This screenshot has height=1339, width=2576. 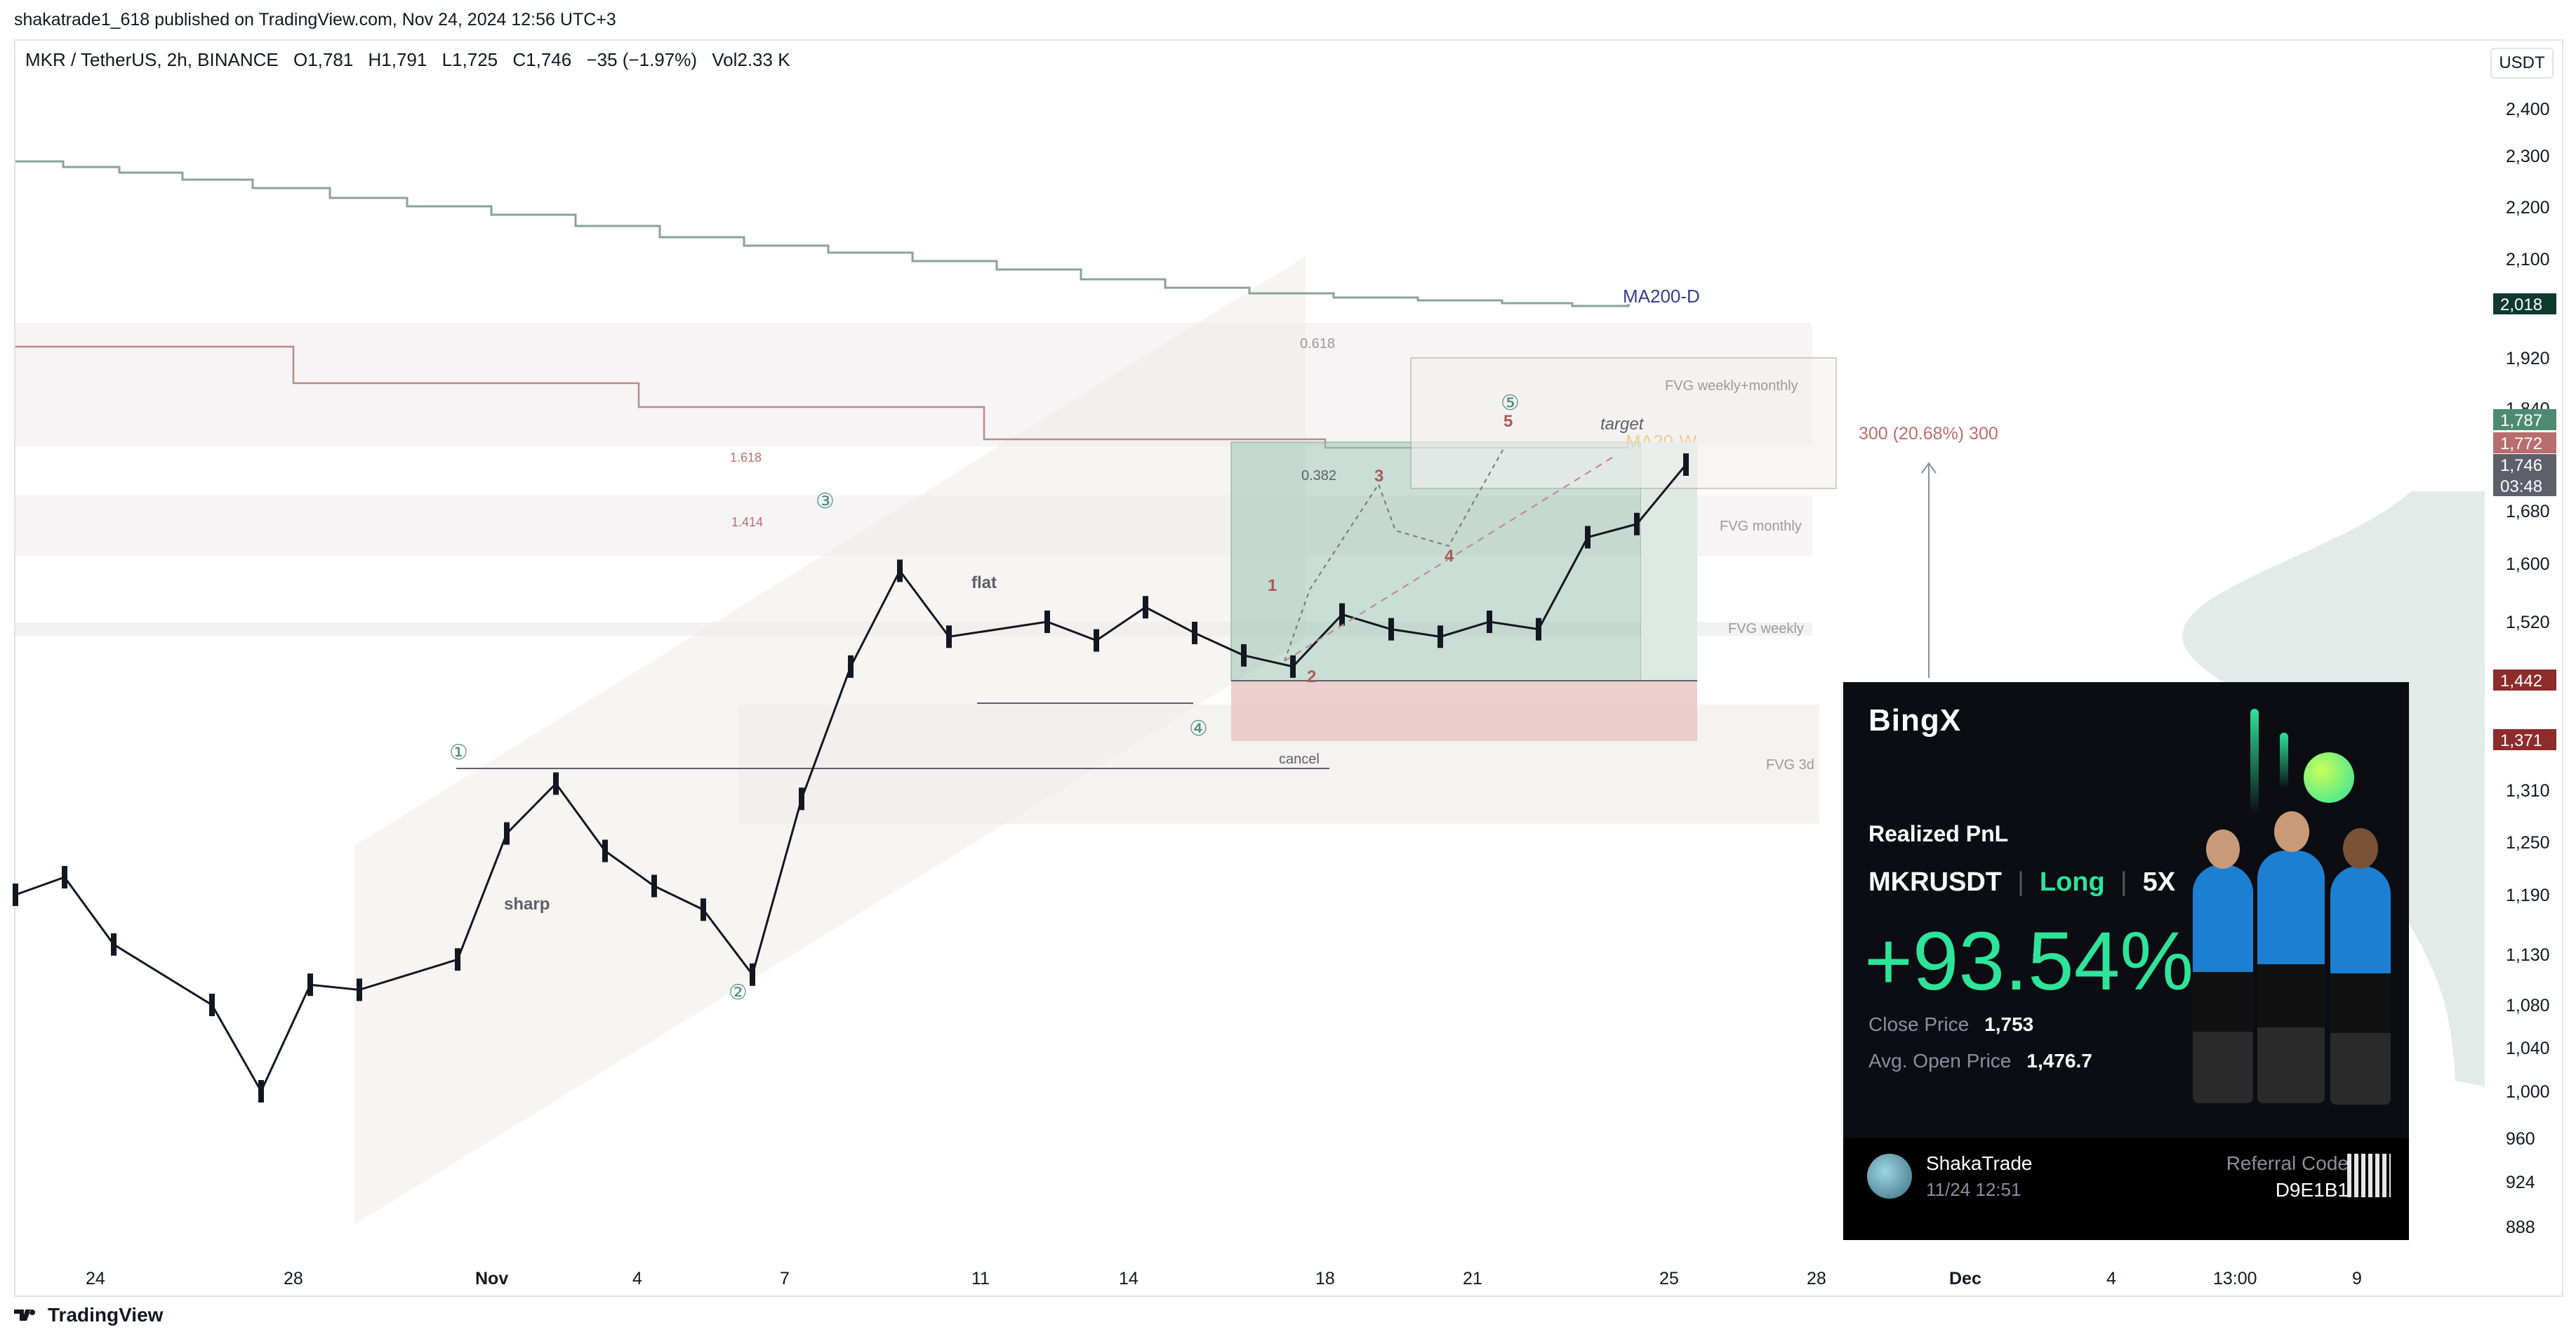 I want to click on trade-date: 11/24 12:51, so click(x=1974, y=1189).